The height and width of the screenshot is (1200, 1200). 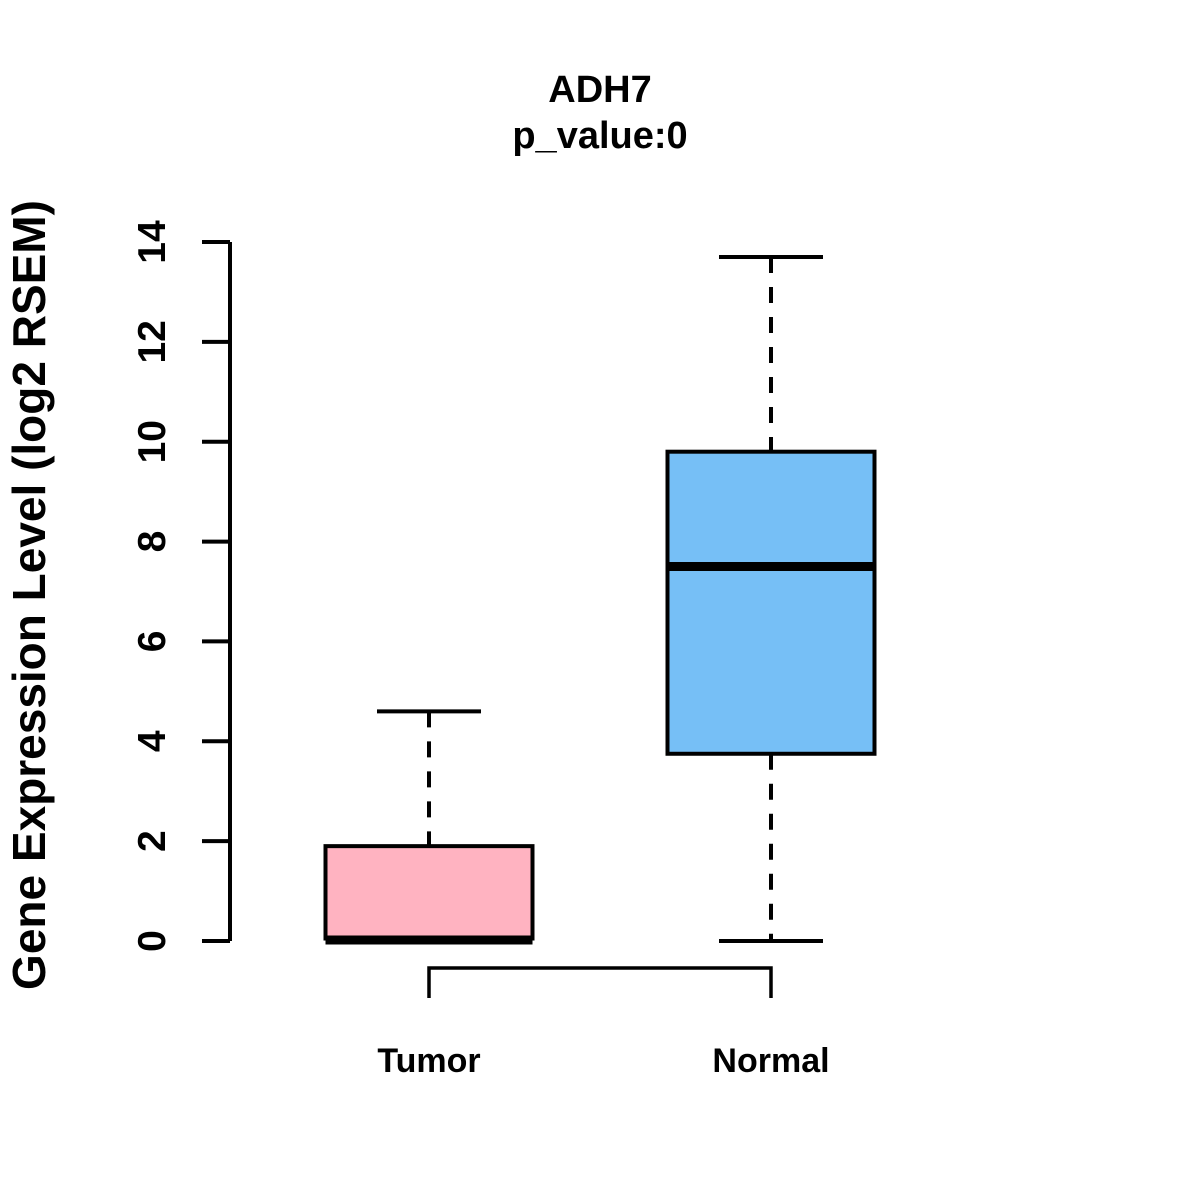 What do you see at coordinates (152, 542) in the screenshot?
I see `y-tick-label: 8` at bounding box center [152, 542].